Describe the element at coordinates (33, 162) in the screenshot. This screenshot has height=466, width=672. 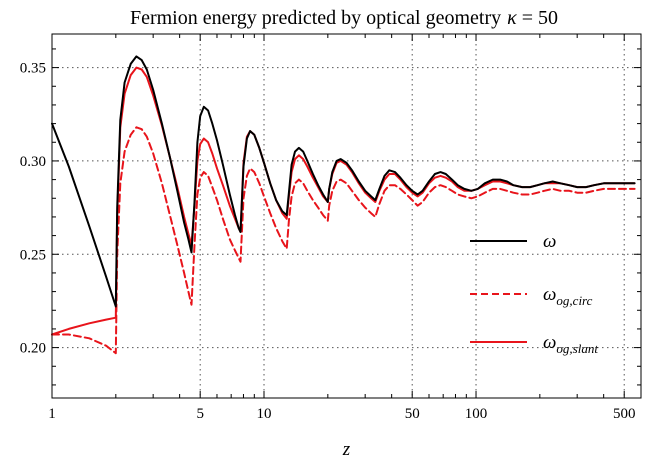
I see `y-tick-label: 0.30` at that location.